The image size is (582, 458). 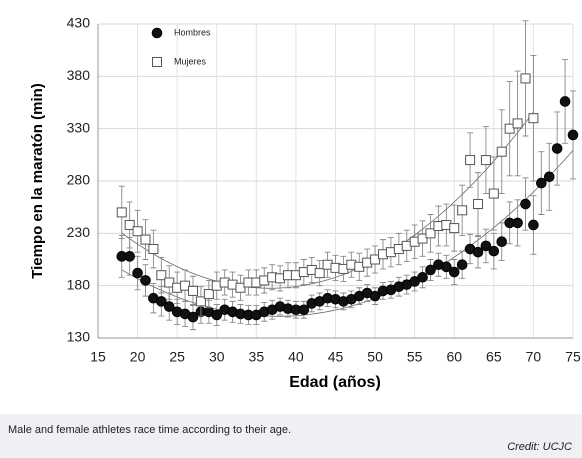 What do you see at coordinates (79, 284) in the screenshot?
I see `y-tick-label: 180` at bounding box center [79, 284].